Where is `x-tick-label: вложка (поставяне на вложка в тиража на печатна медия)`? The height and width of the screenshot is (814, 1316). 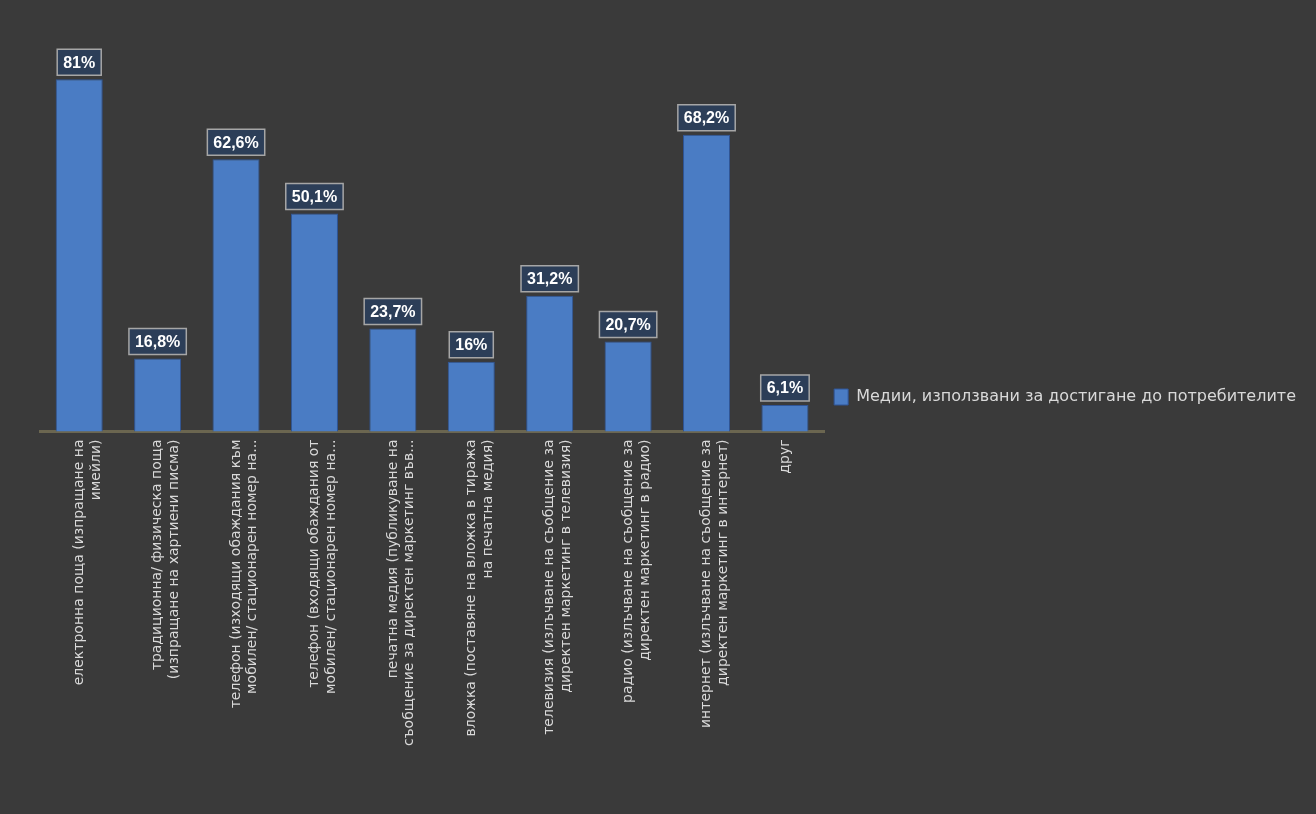
x-tick-label: вложка (поставяне на вложка в тиража на печатна медия) is located at coordinates (478, 588).